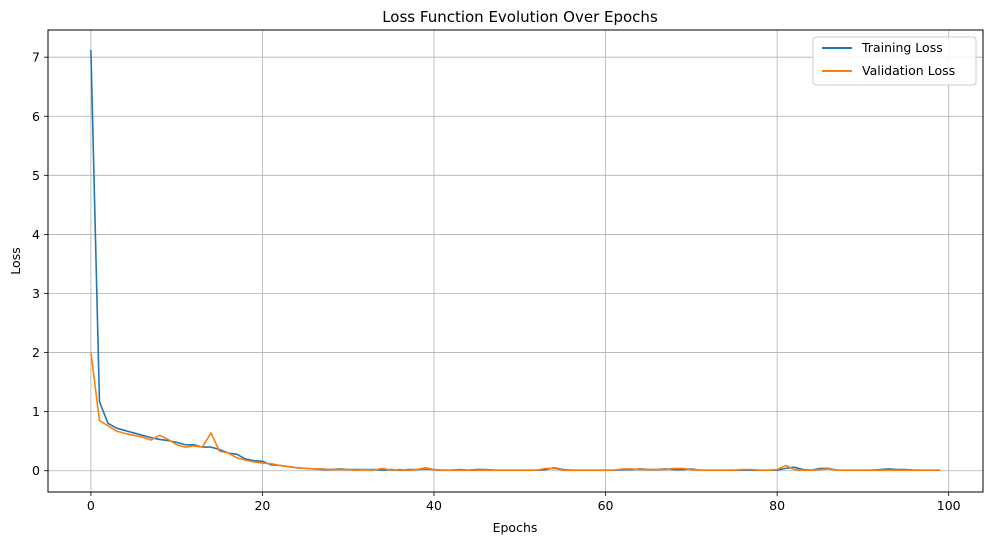 Image resolution: width=988 pixels, height=545 pixels. I want to click on legend-box, so click(894, 61).